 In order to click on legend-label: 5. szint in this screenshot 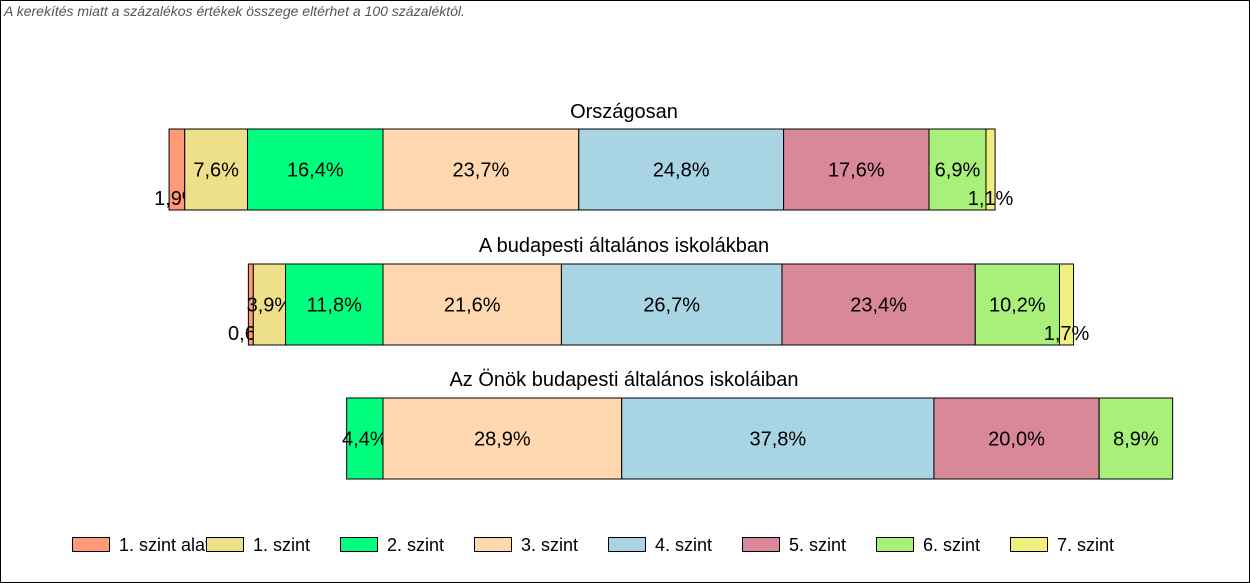, I will do `click(818, 545)`.